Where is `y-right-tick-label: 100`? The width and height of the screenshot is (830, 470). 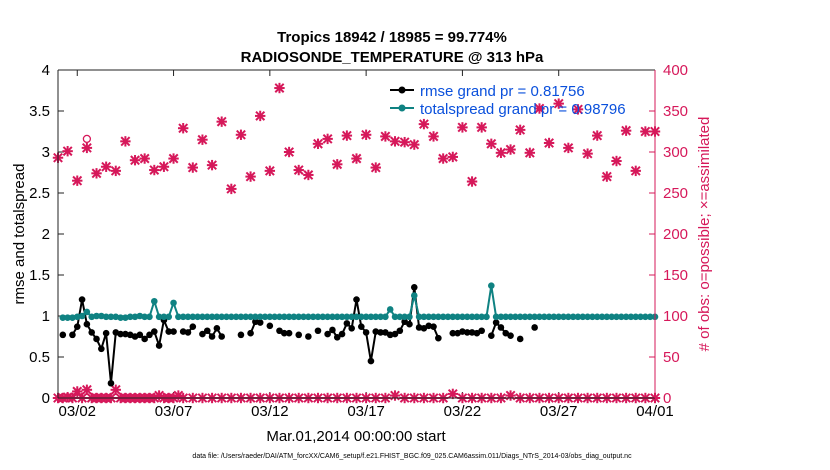 y-right-tick-label: 100 is located at coordinates (675, 316).